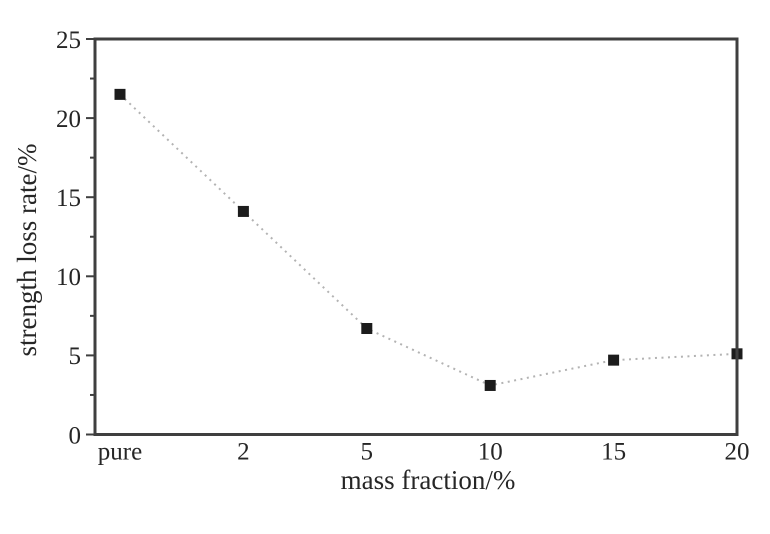 This screenshot has height=534, width=770. Describe the element at coordinates (737, 452) in the screenshot. I see `x-tick-label: 20` at that location.